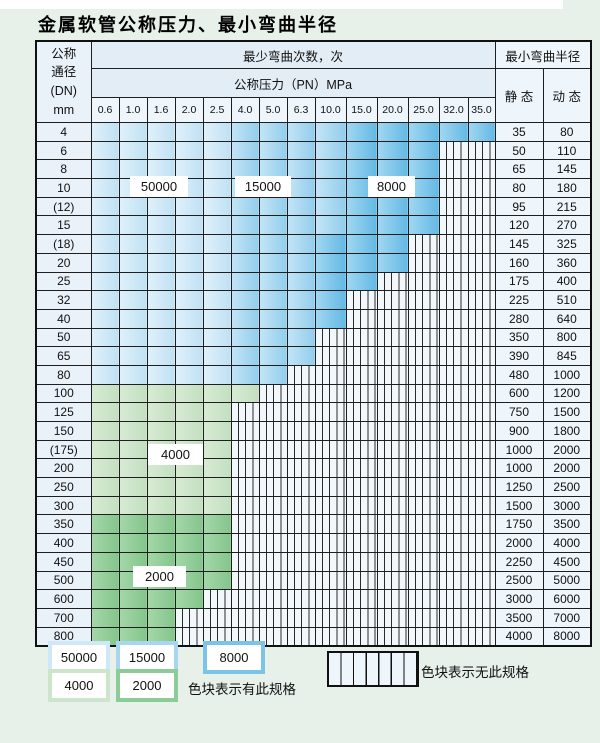 This screenshot has height=743, width=600. I want to click on dynamic-value-cell: 7000, so click(567, 617).